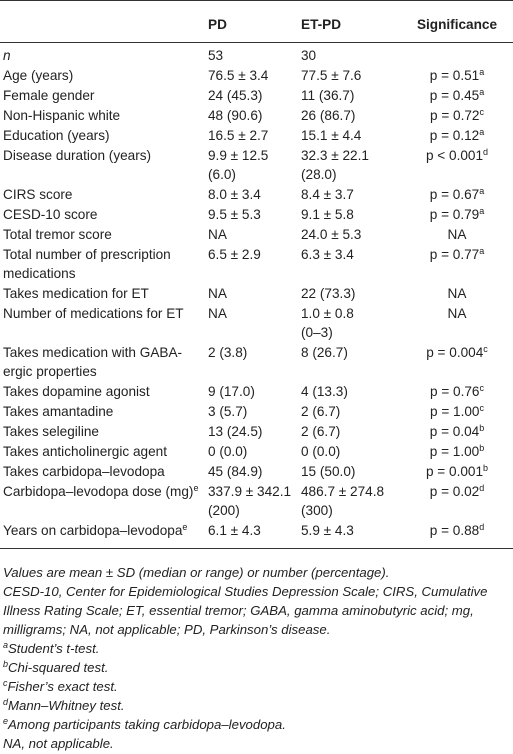  I want to click on label-text: Years on carbidopa–levodopa, so click(93, 530).